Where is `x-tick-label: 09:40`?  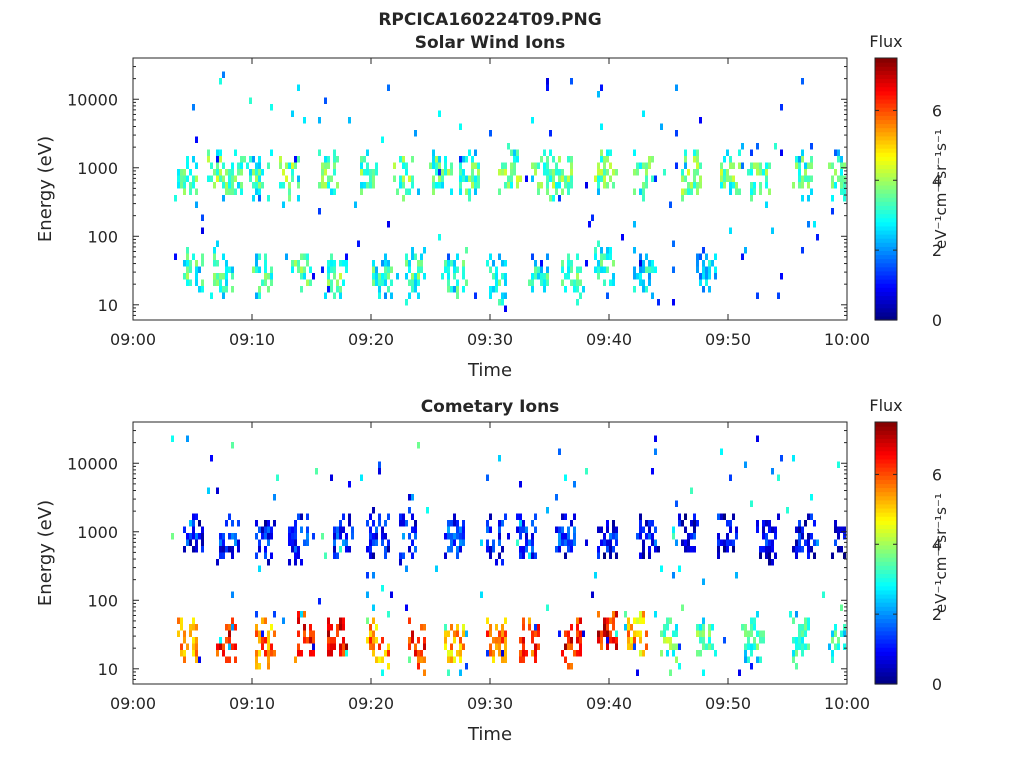 x-tick-label: 09:40 is located at coordinates (609, 703).